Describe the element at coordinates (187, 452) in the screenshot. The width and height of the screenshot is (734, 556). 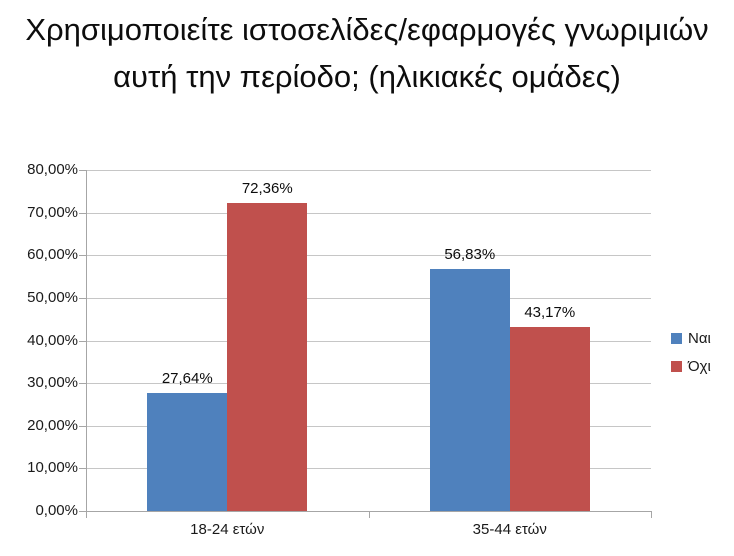
I see `bar-Ναι-18-24 ετών` at that location.